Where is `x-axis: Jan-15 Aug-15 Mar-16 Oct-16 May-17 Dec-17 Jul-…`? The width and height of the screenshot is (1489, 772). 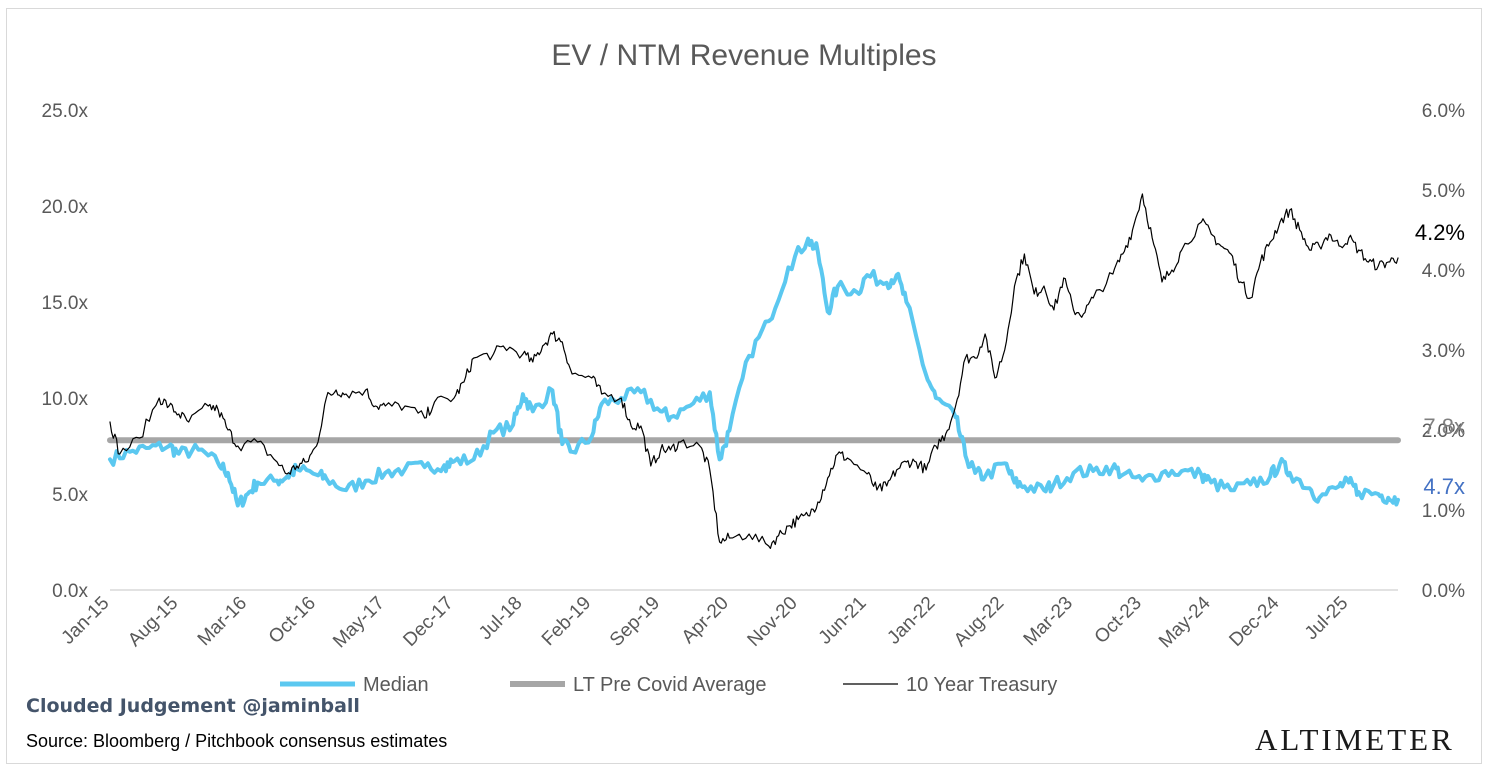
x-axis: Jan-15 Aug-15 Mar-16 Oct-16 May-17 Dec-17 Jul-… is located at coordinates (705, 622).